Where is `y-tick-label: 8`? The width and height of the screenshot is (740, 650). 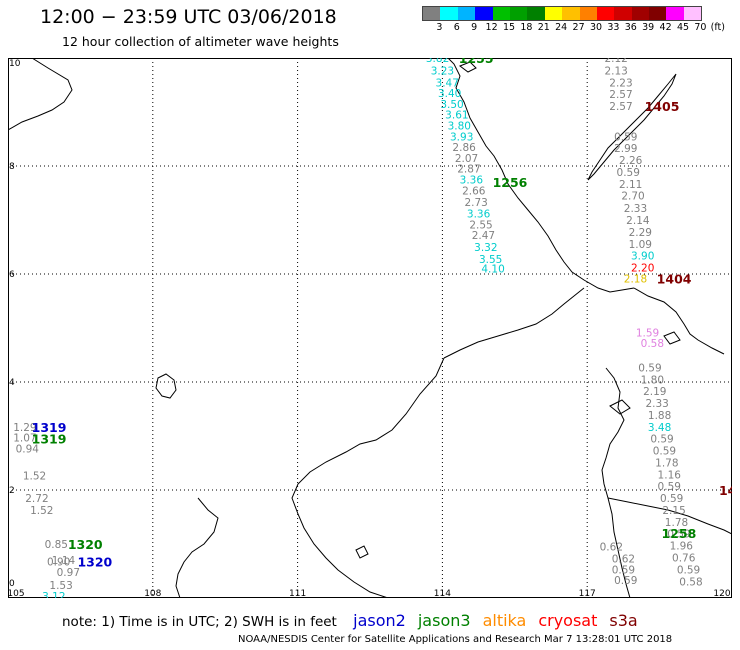 y-tick-label: 8 is located at coordinates (12, 167).